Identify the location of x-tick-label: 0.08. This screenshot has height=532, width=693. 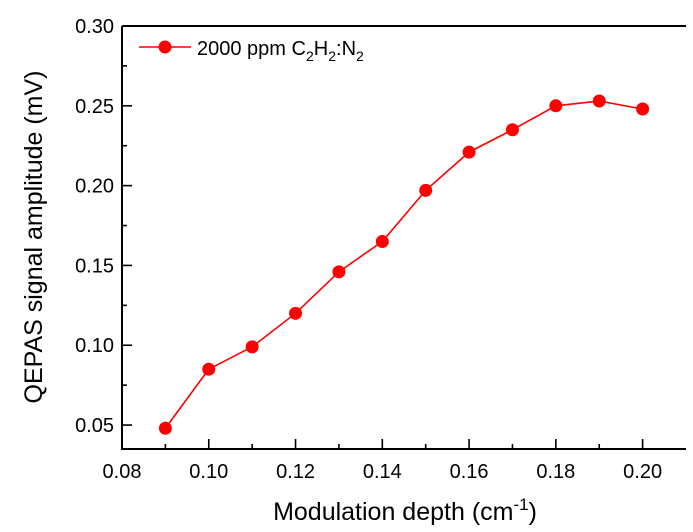
(122, 472).